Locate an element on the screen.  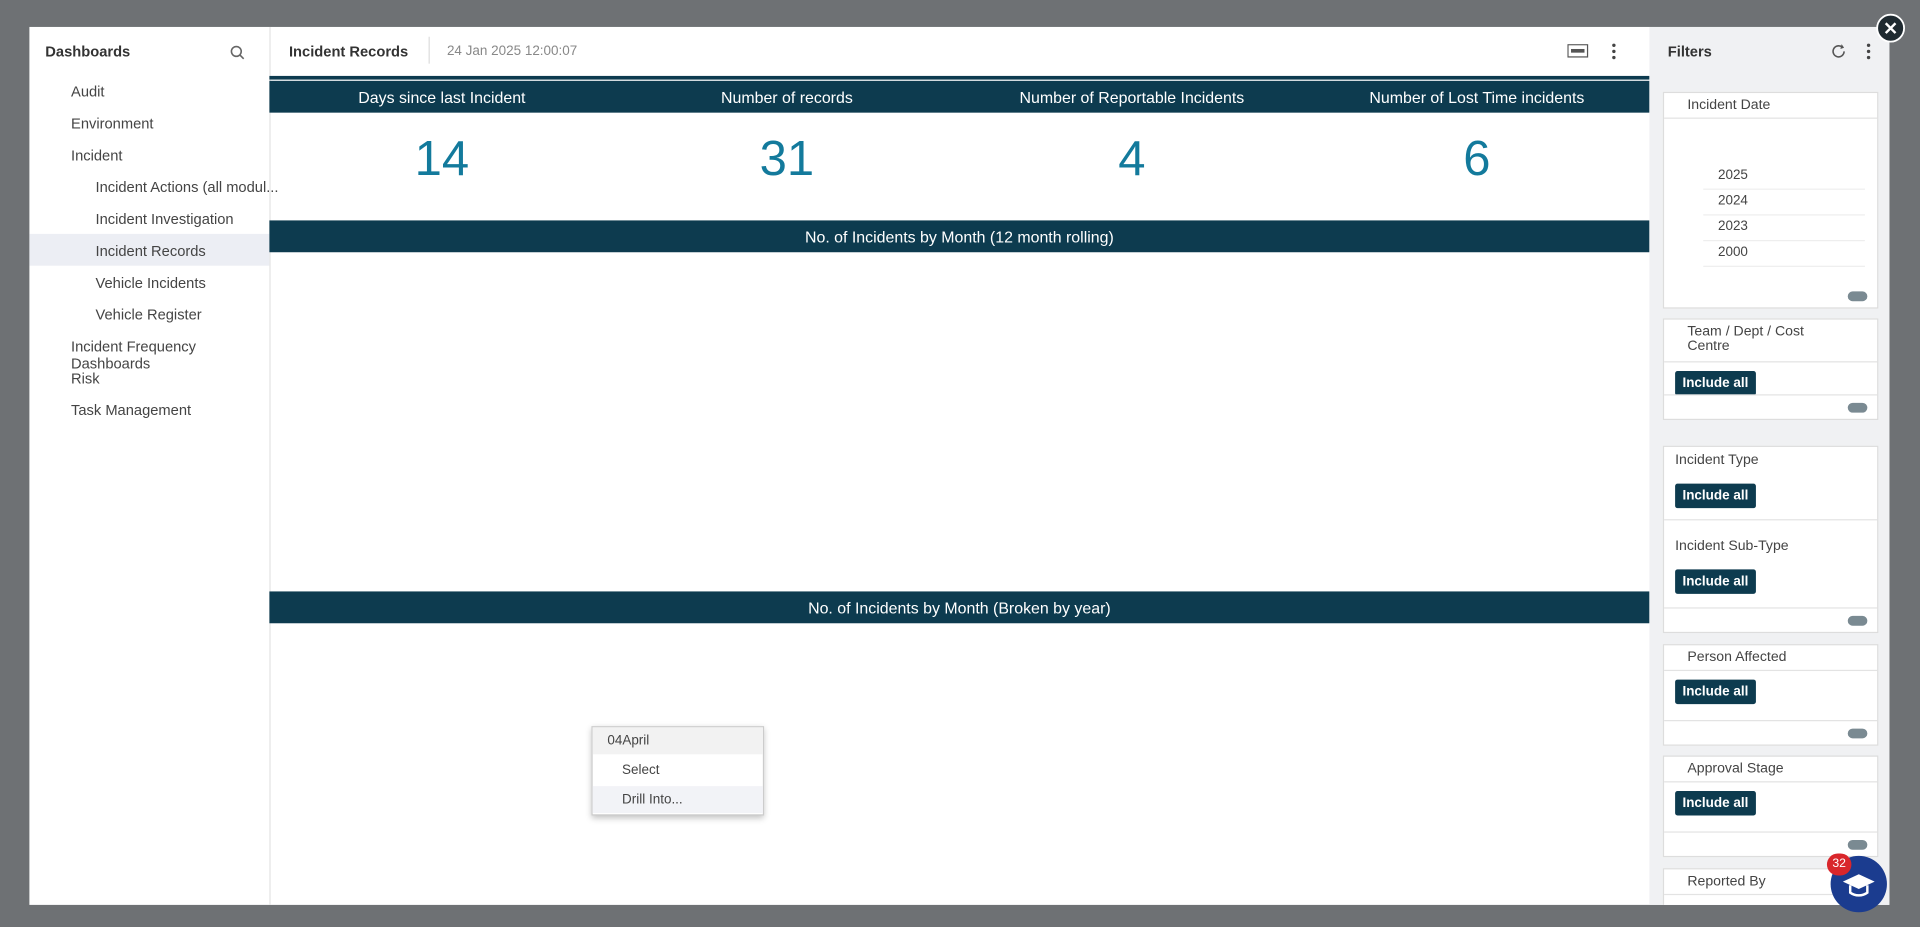
filter-section: Team / Dept / Cost Centre Include all is located at coordinates (1770, 369).